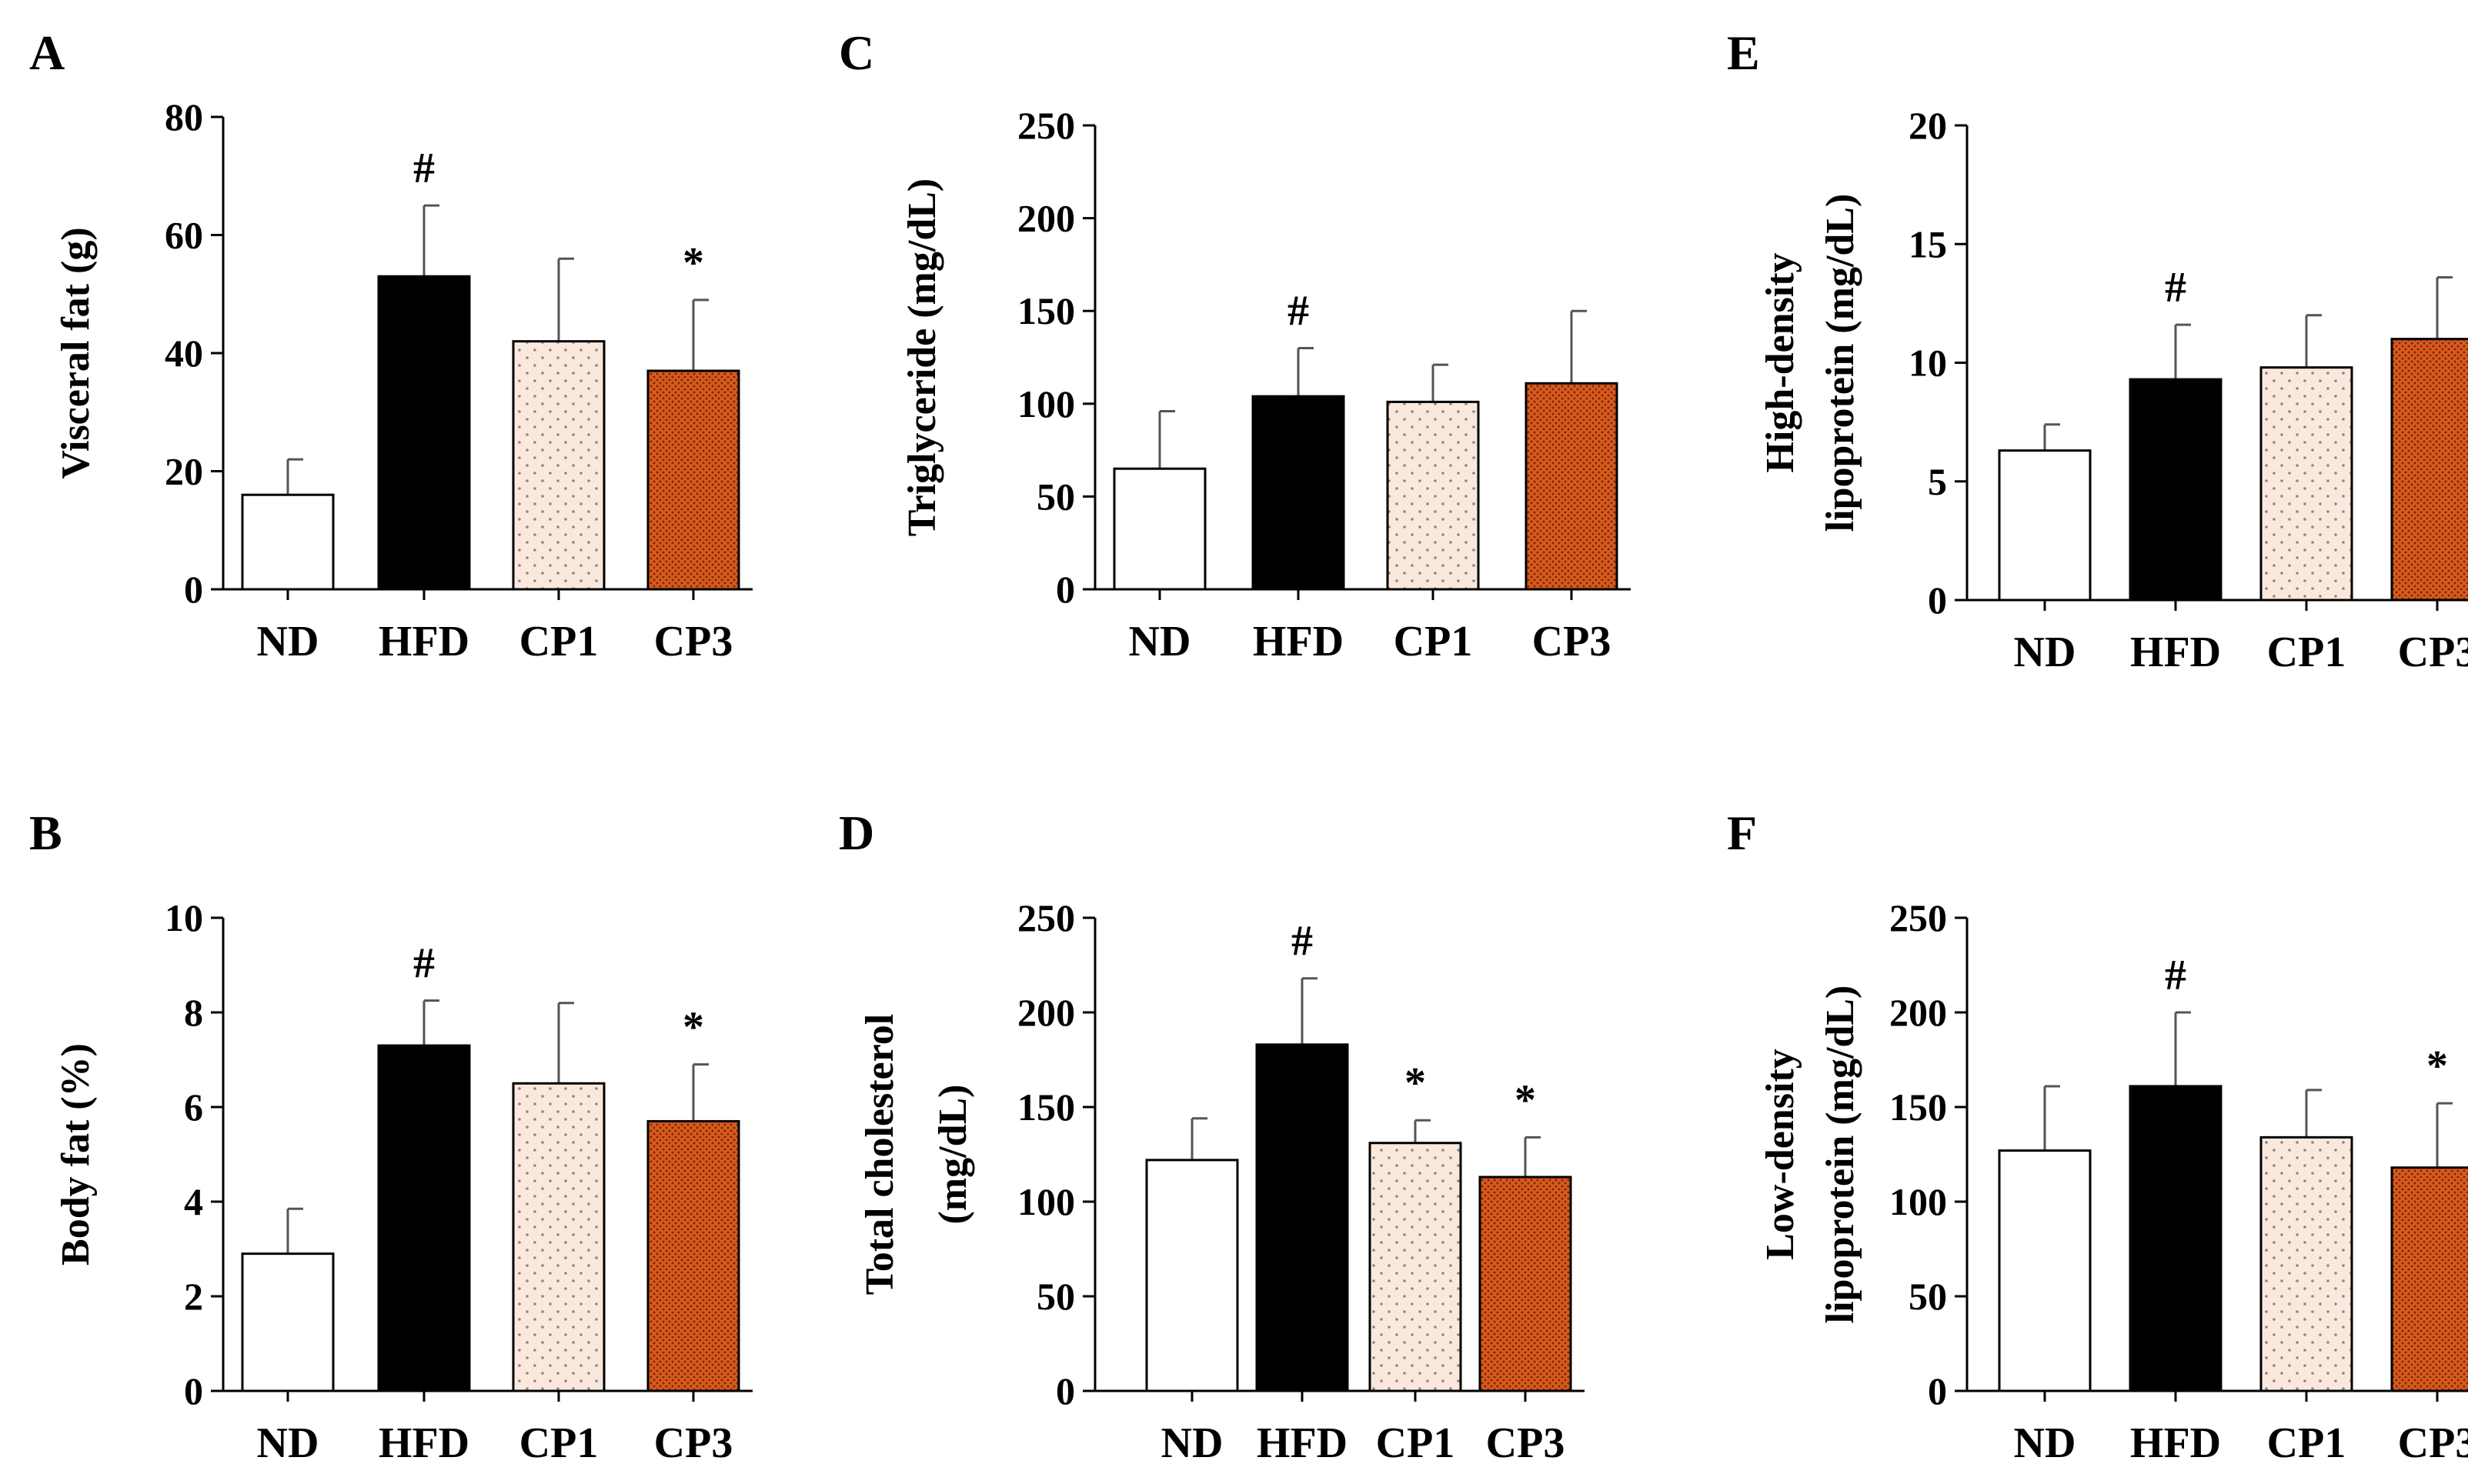 This screenshot has height=1484, width=2468. Describe the element at coordinates (1046, 917) in the screenshot. I see `panel-d-ytick-label: 250` at that location.